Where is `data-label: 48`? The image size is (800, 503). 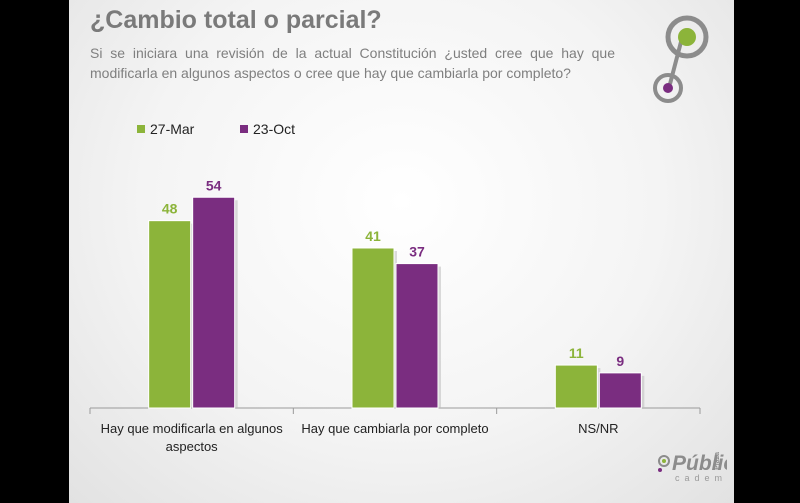
data-label: 48 is located at coordinates (170, 209).